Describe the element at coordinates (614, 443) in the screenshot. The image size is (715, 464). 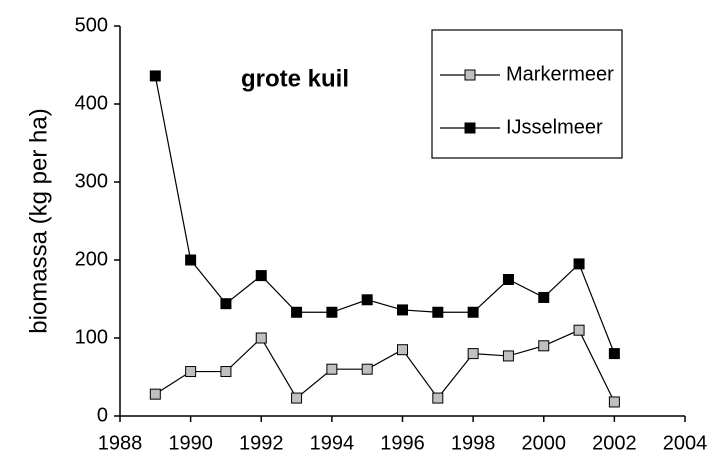
I see `x-tick-label: 2002` at that location.